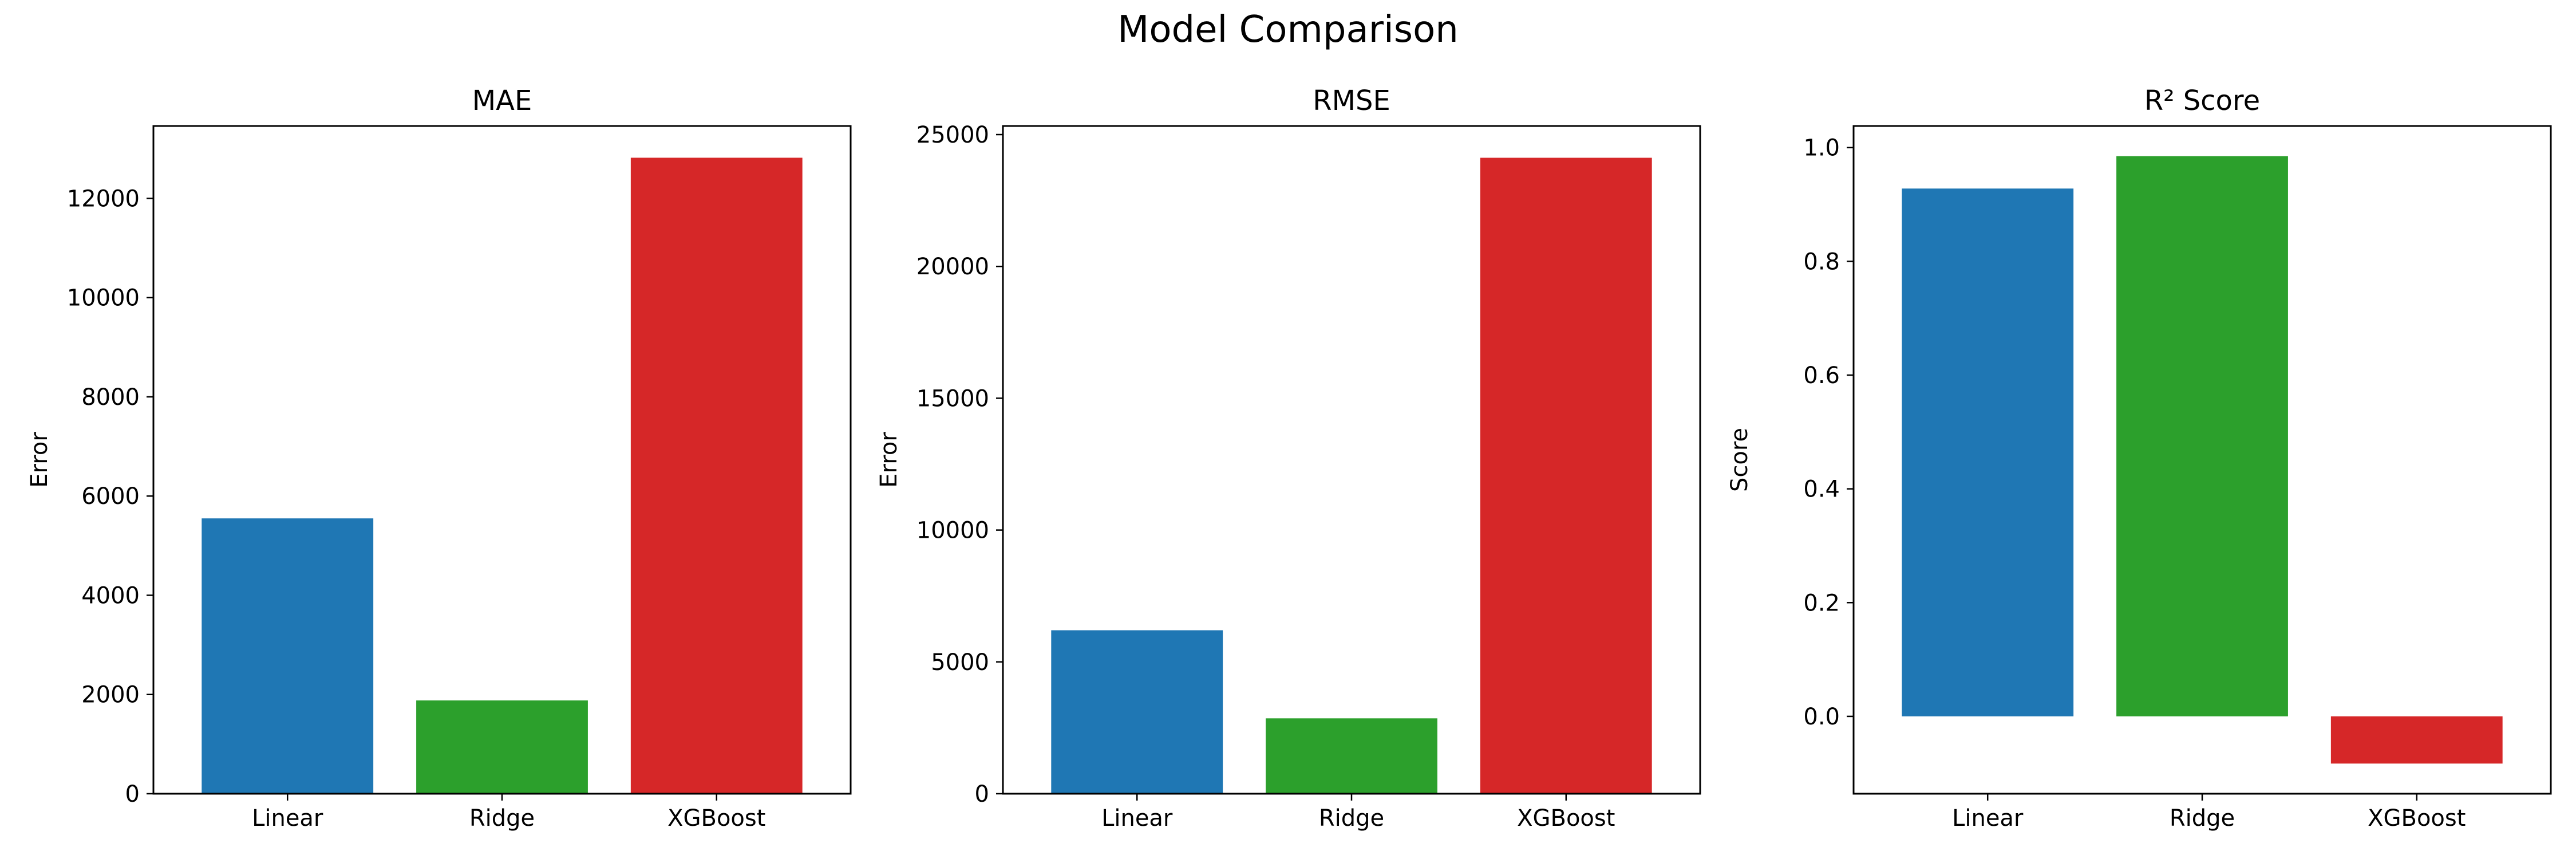 This screenshot has width=2576, height=859. Describe the element at coordinates (1821, 148) in the screenshot. I see `y-tick-label: 1.0` at that location.